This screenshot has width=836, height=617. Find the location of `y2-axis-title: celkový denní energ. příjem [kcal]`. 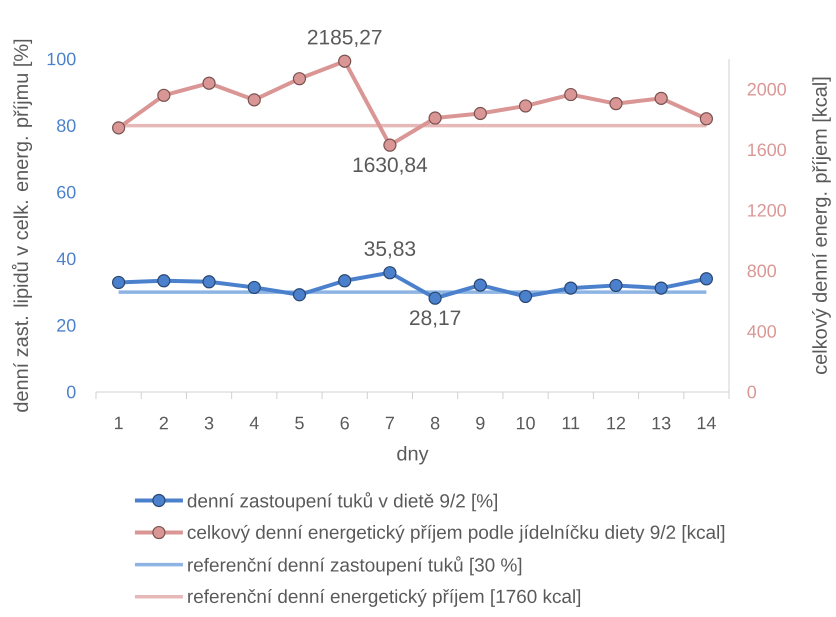

y2-axis-title: celkový denní energ. příjem [kcal] is located at coordinates (821, 226).